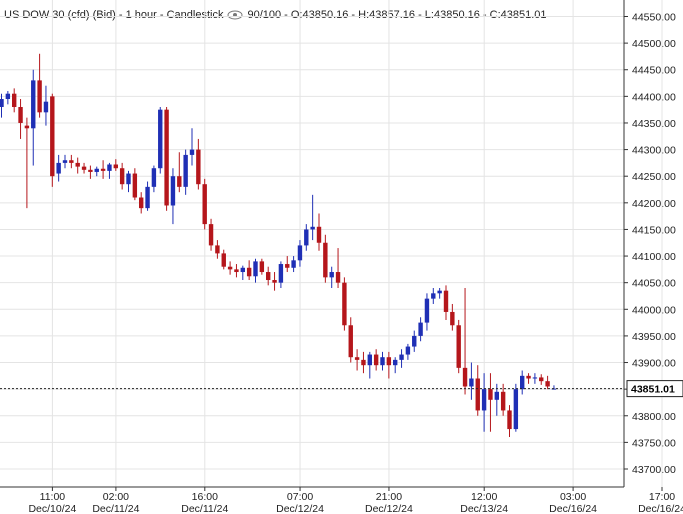  I want to click on x-tick-label: 07:00, so click(300, 497).